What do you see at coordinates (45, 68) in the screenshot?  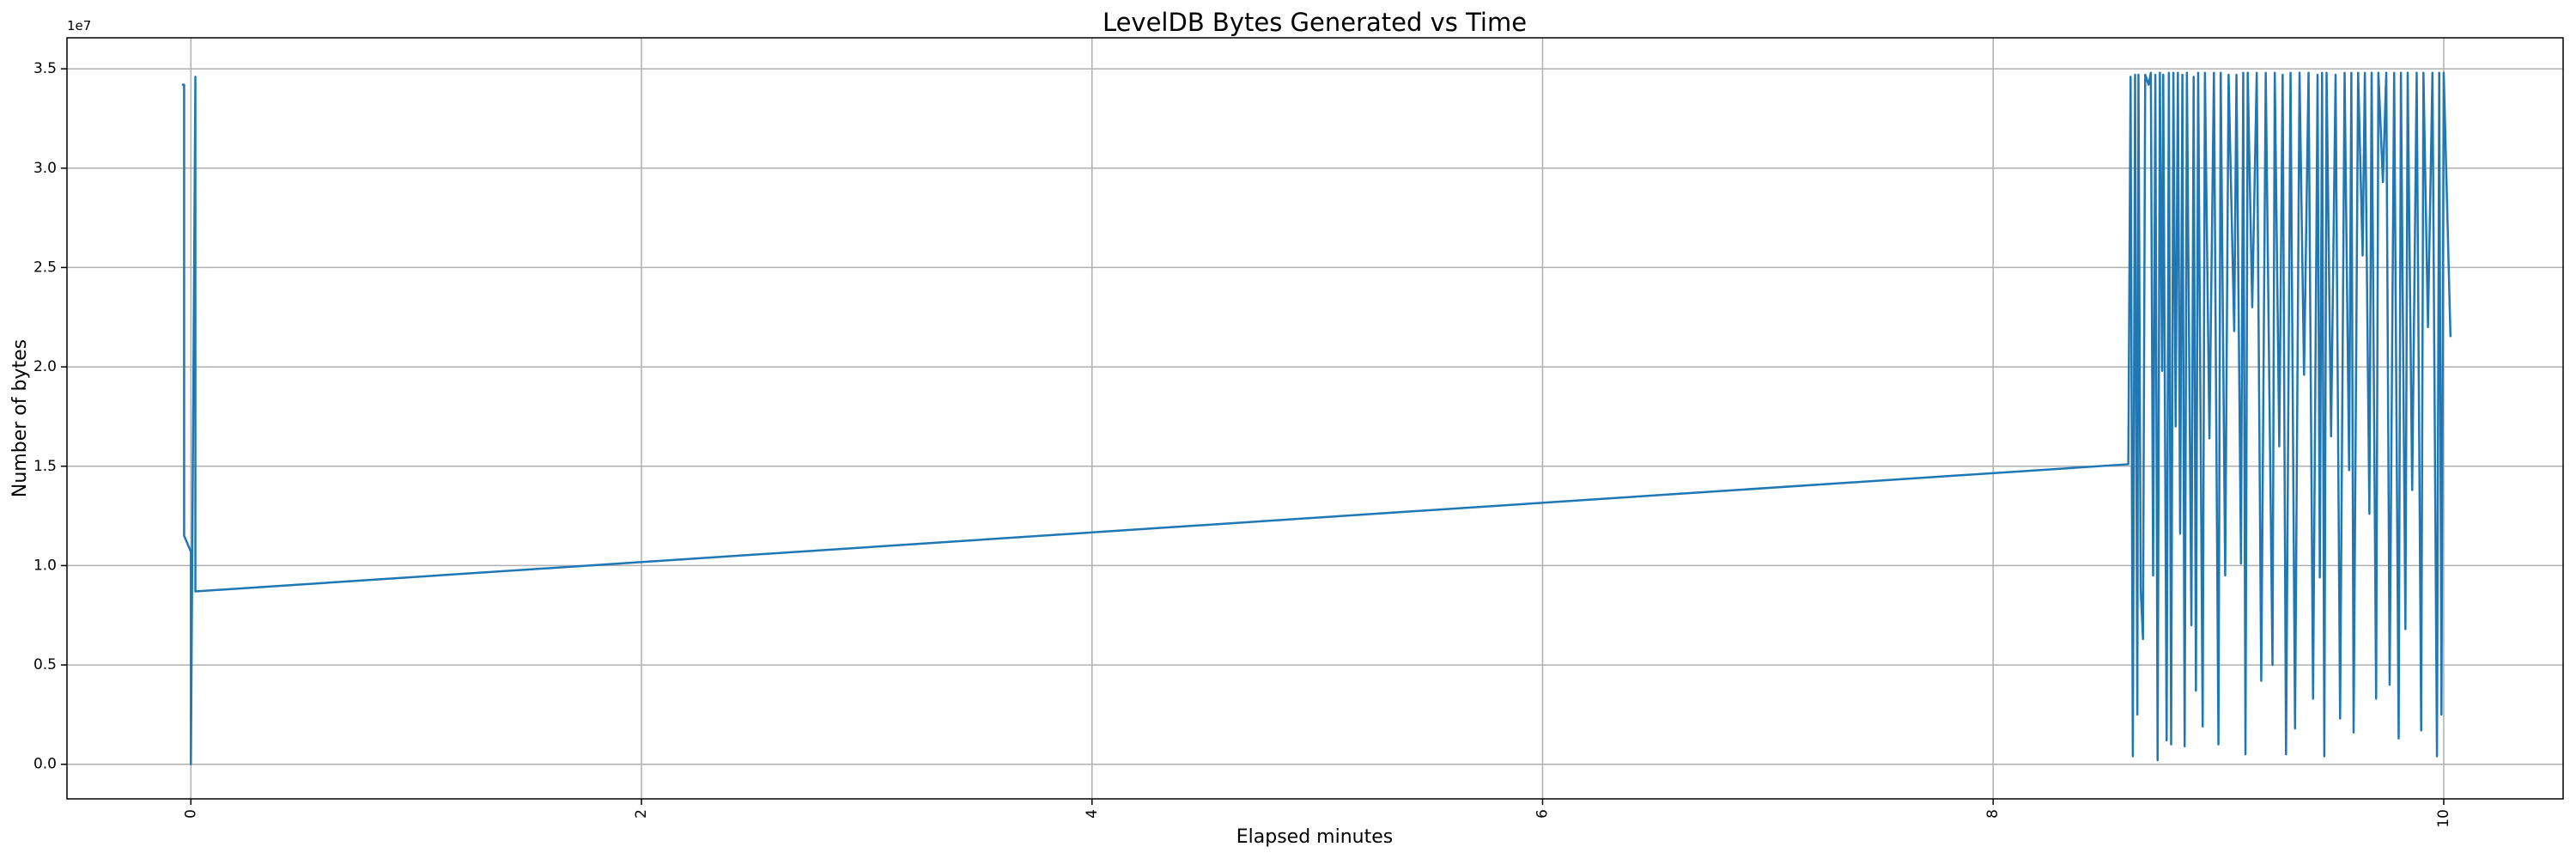 I see `y-tick-label: 3.5` at bounding box center [45, 68].